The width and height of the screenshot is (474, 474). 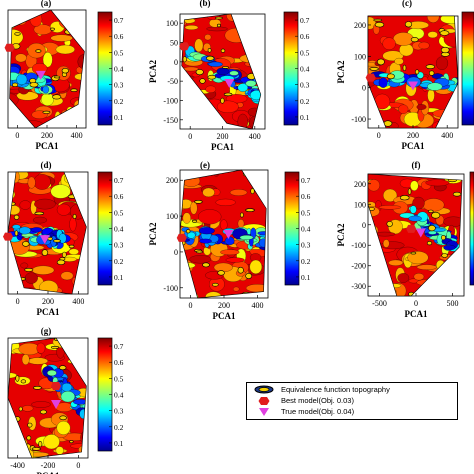 I want to click on panel-d: (d) 0 200 400 PCA1 0.7 0.6 0.5 0.4 0.3 0.2 0.1, so click(x=63, y=238).